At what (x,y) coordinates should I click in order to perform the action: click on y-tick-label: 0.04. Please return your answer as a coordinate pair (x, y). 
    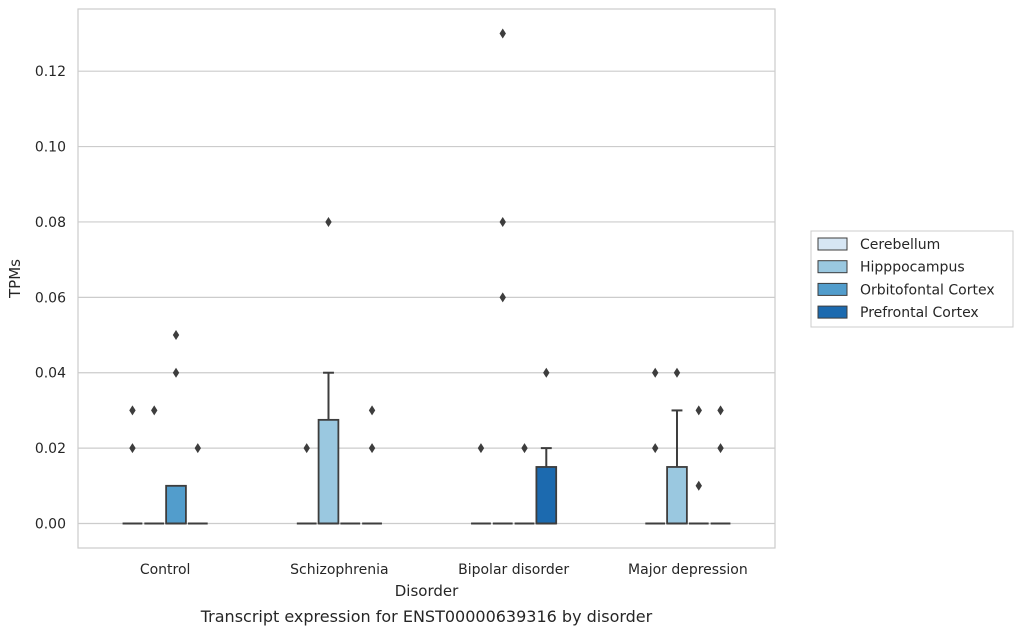
    Looking at the image, I should click on (50, 374).